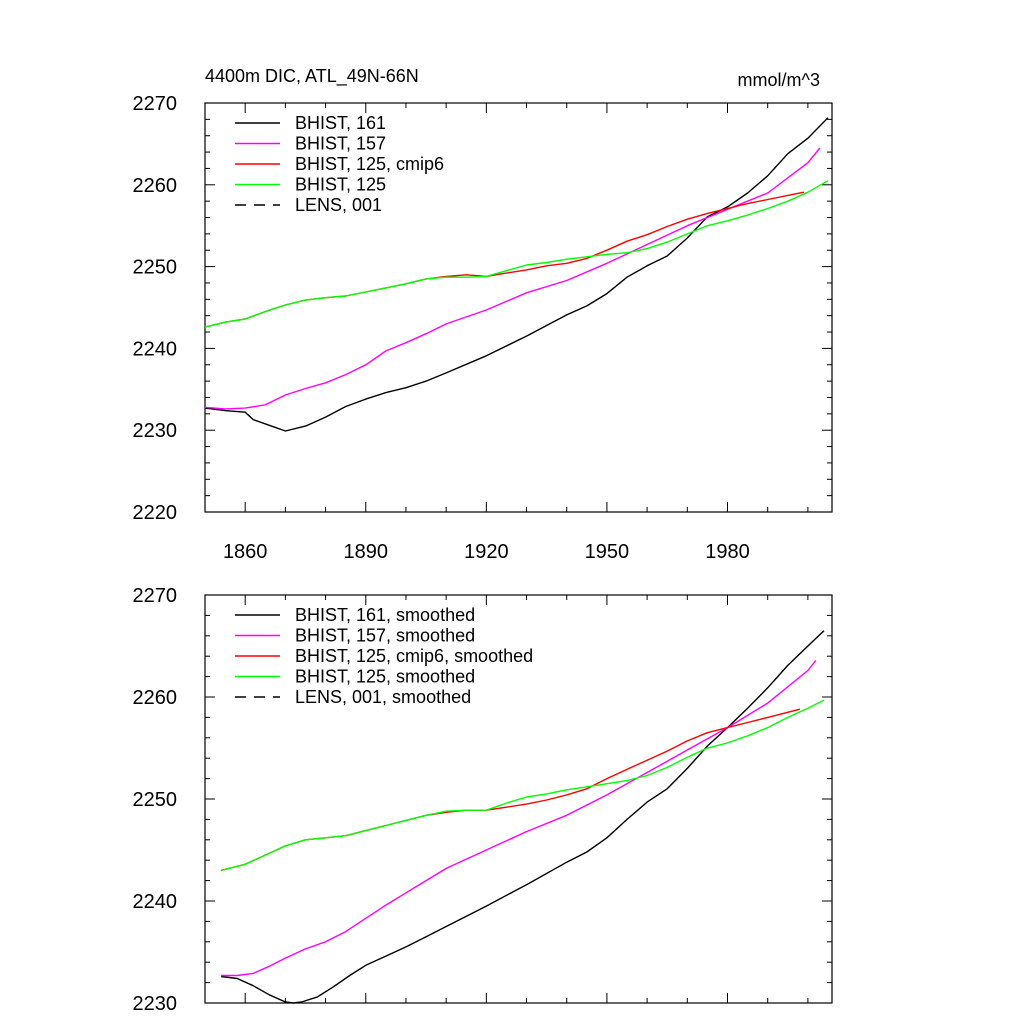 The width and height of the screenshot is (1024, 1024). I want to click on x-tick-label: 1980, so click(727, 552).